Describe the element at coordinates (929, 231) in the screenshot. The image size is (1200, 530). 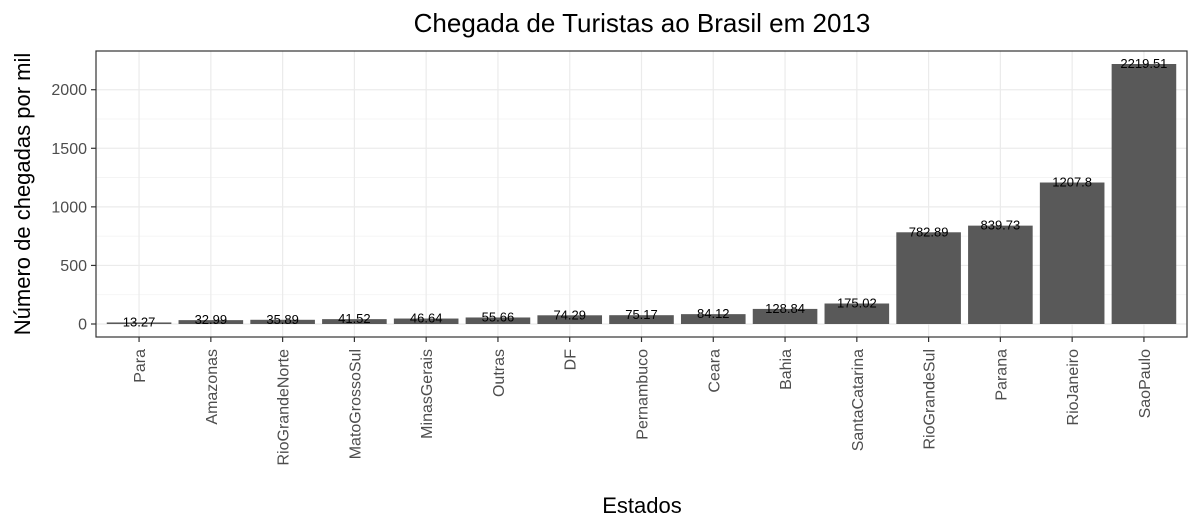
I see `data-label: 782.89` at that location.